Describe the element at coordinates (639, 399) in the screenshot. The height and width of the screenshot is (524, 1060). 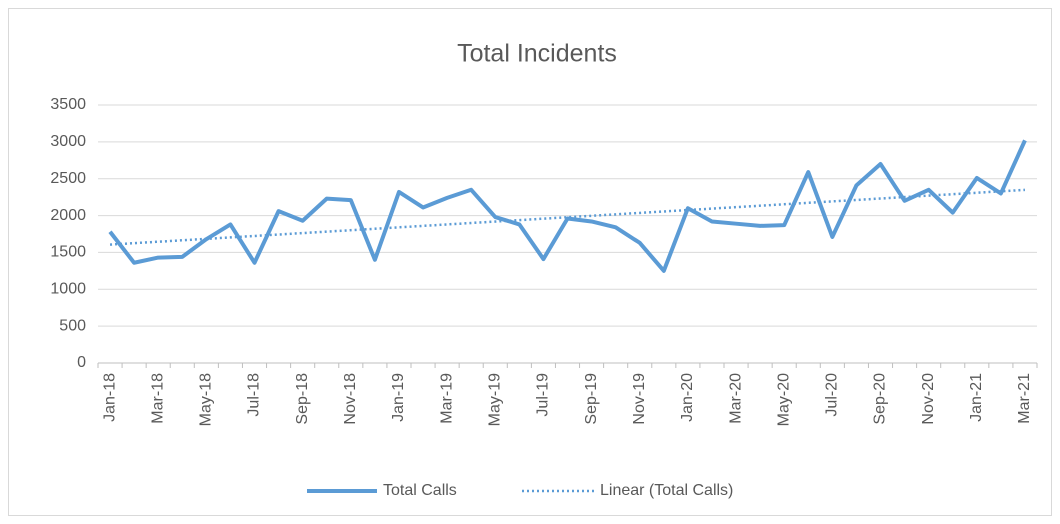
I see `x-tick-label: Nov-19` at that location.